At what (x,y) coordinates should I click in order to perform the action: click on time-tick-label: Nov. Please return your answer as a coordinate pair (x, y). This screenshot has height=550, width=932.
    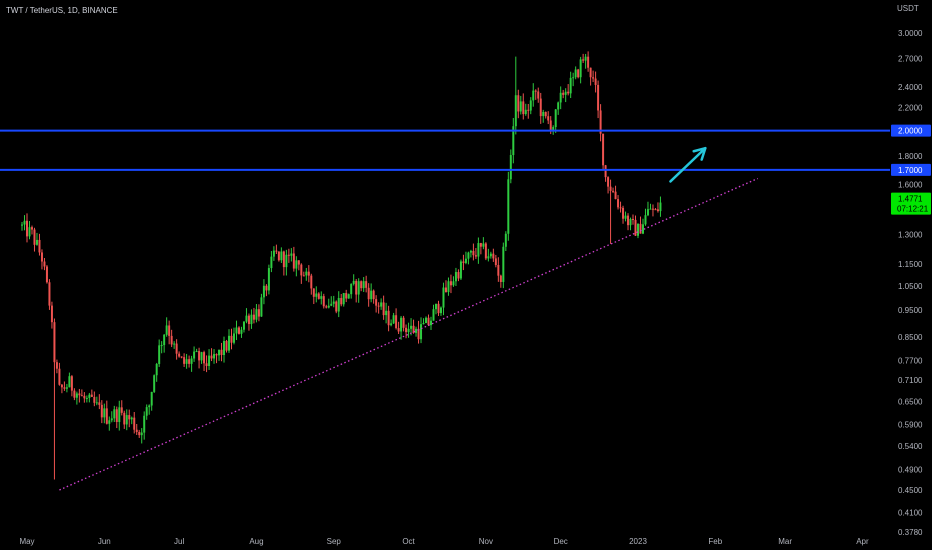
    Looking at the image, I should click on (486, 541).